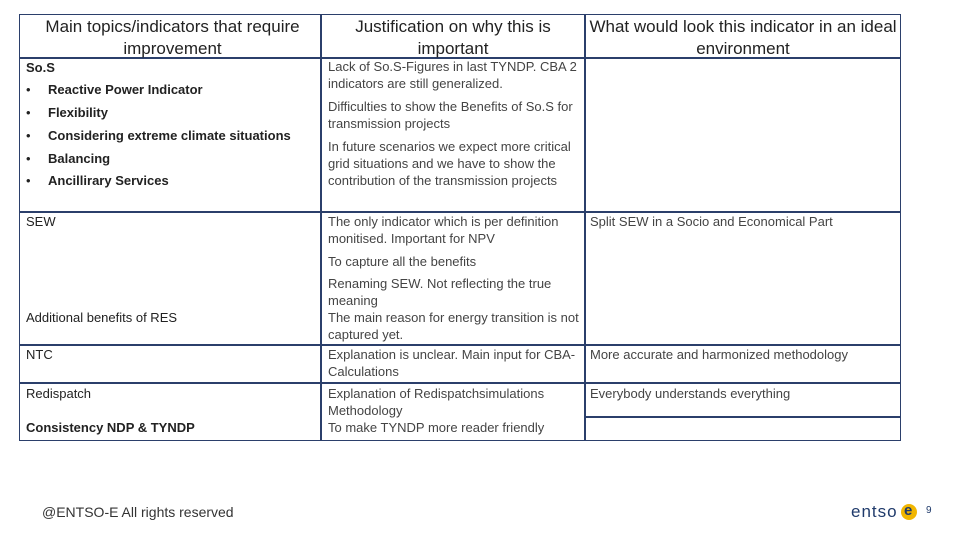 This screenshot has width=960, height=540. What do you see at coordinates (436, 427) in the screenshot?
I see `justification-text: To make TYNDP more reader friendly` at bounding box center [436, 427].